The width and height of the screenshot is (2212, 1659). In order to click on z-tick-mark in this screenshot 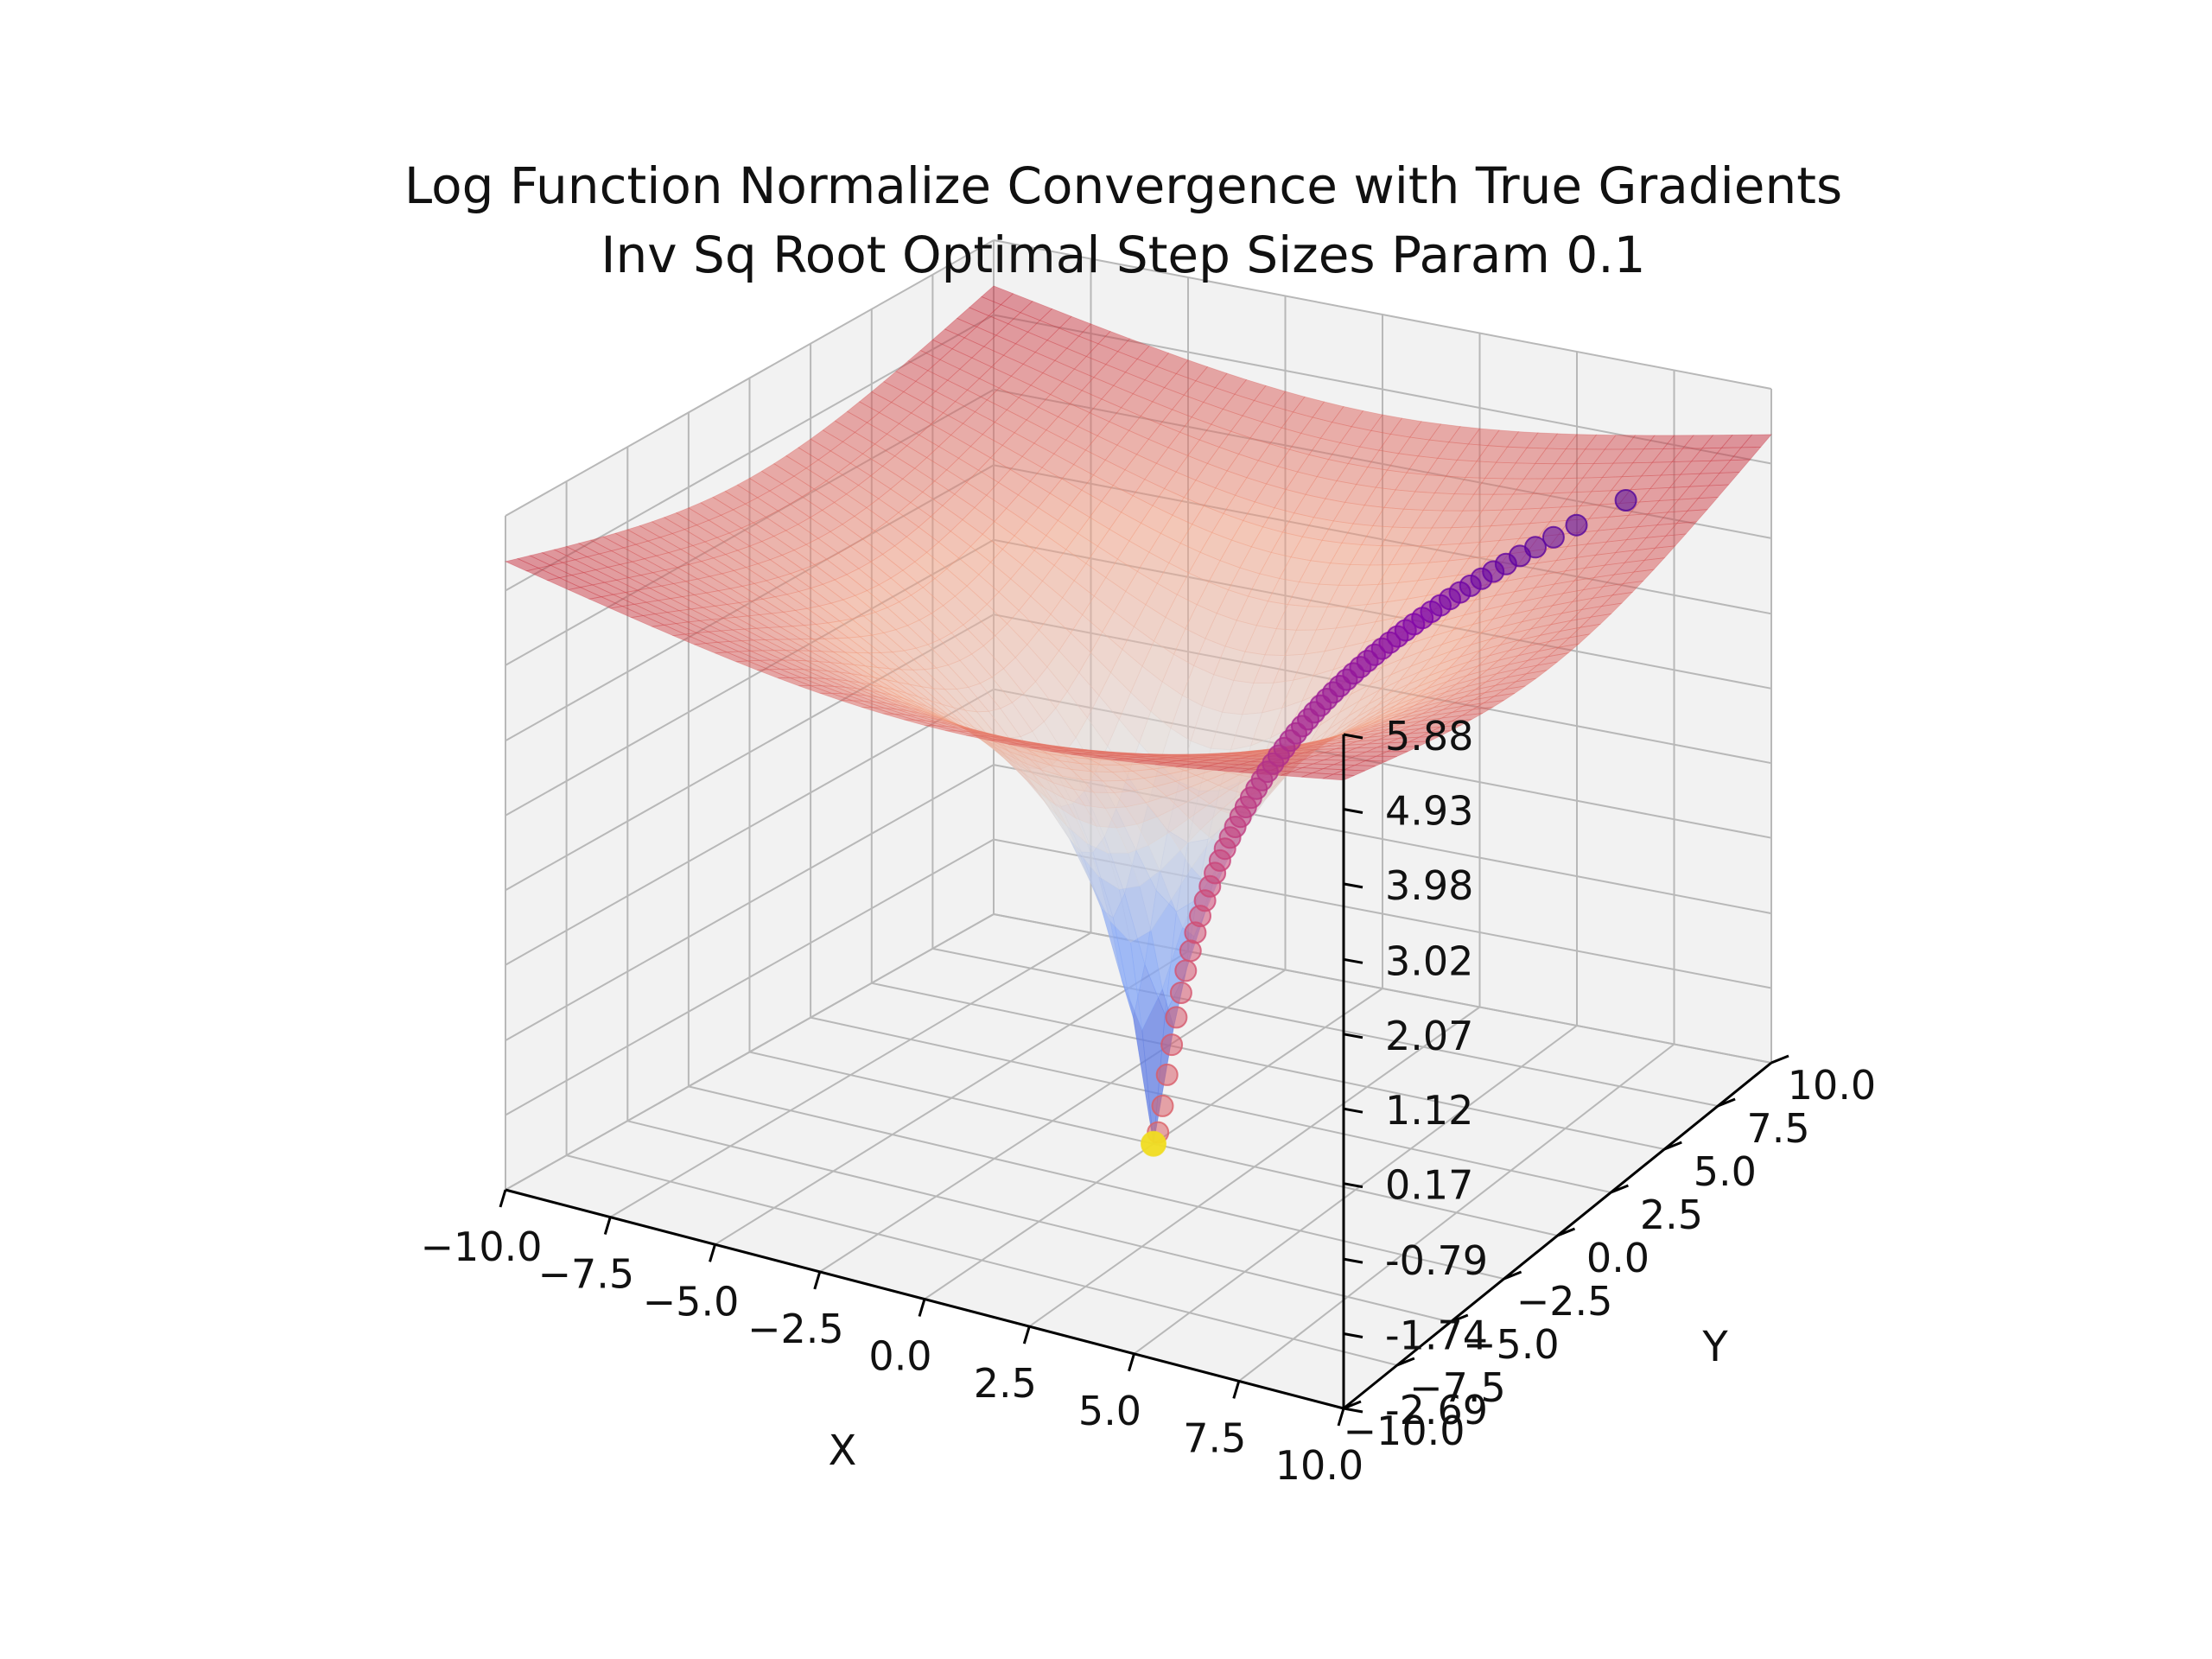, I will do `click(1353, 1036)`.